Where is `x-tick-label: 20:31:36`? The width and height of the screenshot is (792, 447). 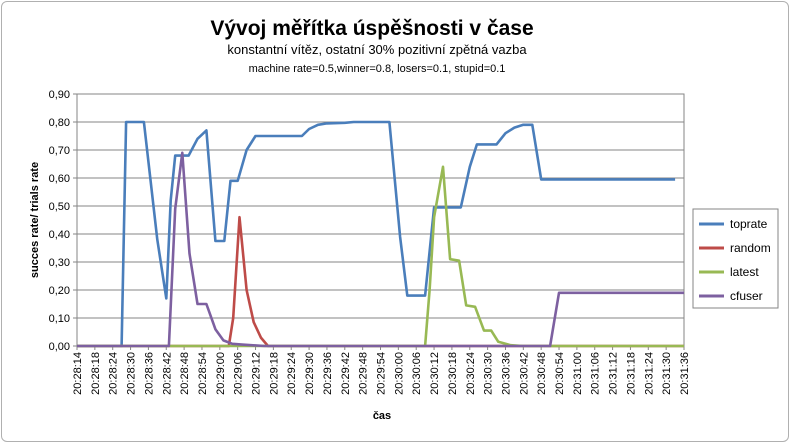 x-tick-label: 20:31:36 is located at coordinates (685, 373).